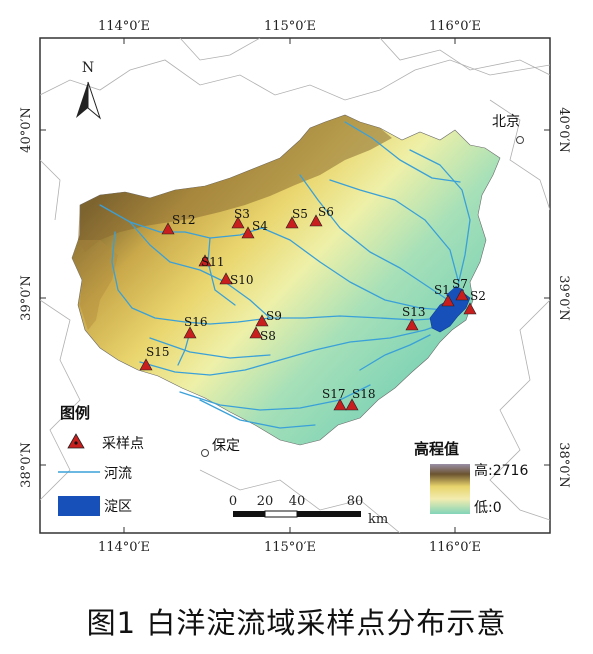 This screenshot has width=593, height=654. I want to click on elevation-high-label: 高:2716, so click(501, 470).